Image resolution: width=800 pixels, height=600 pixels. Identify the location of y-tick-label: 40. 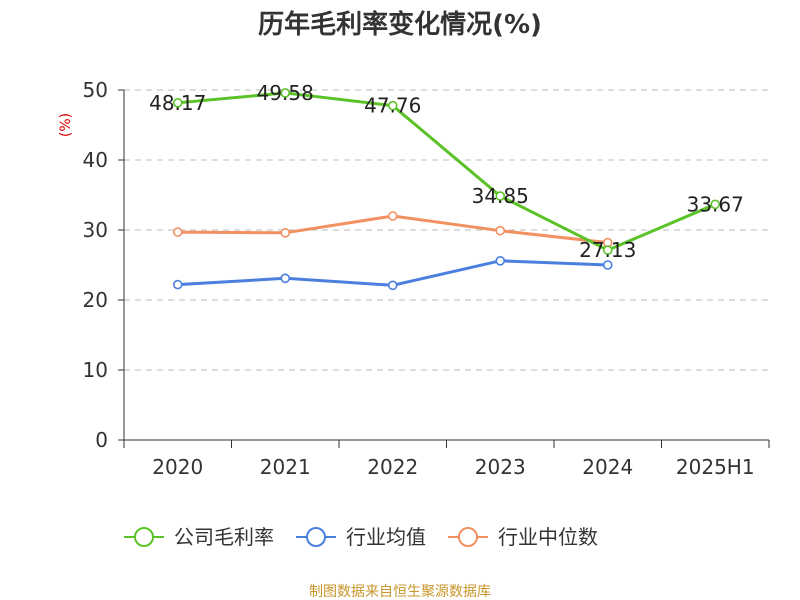
(95, 160).